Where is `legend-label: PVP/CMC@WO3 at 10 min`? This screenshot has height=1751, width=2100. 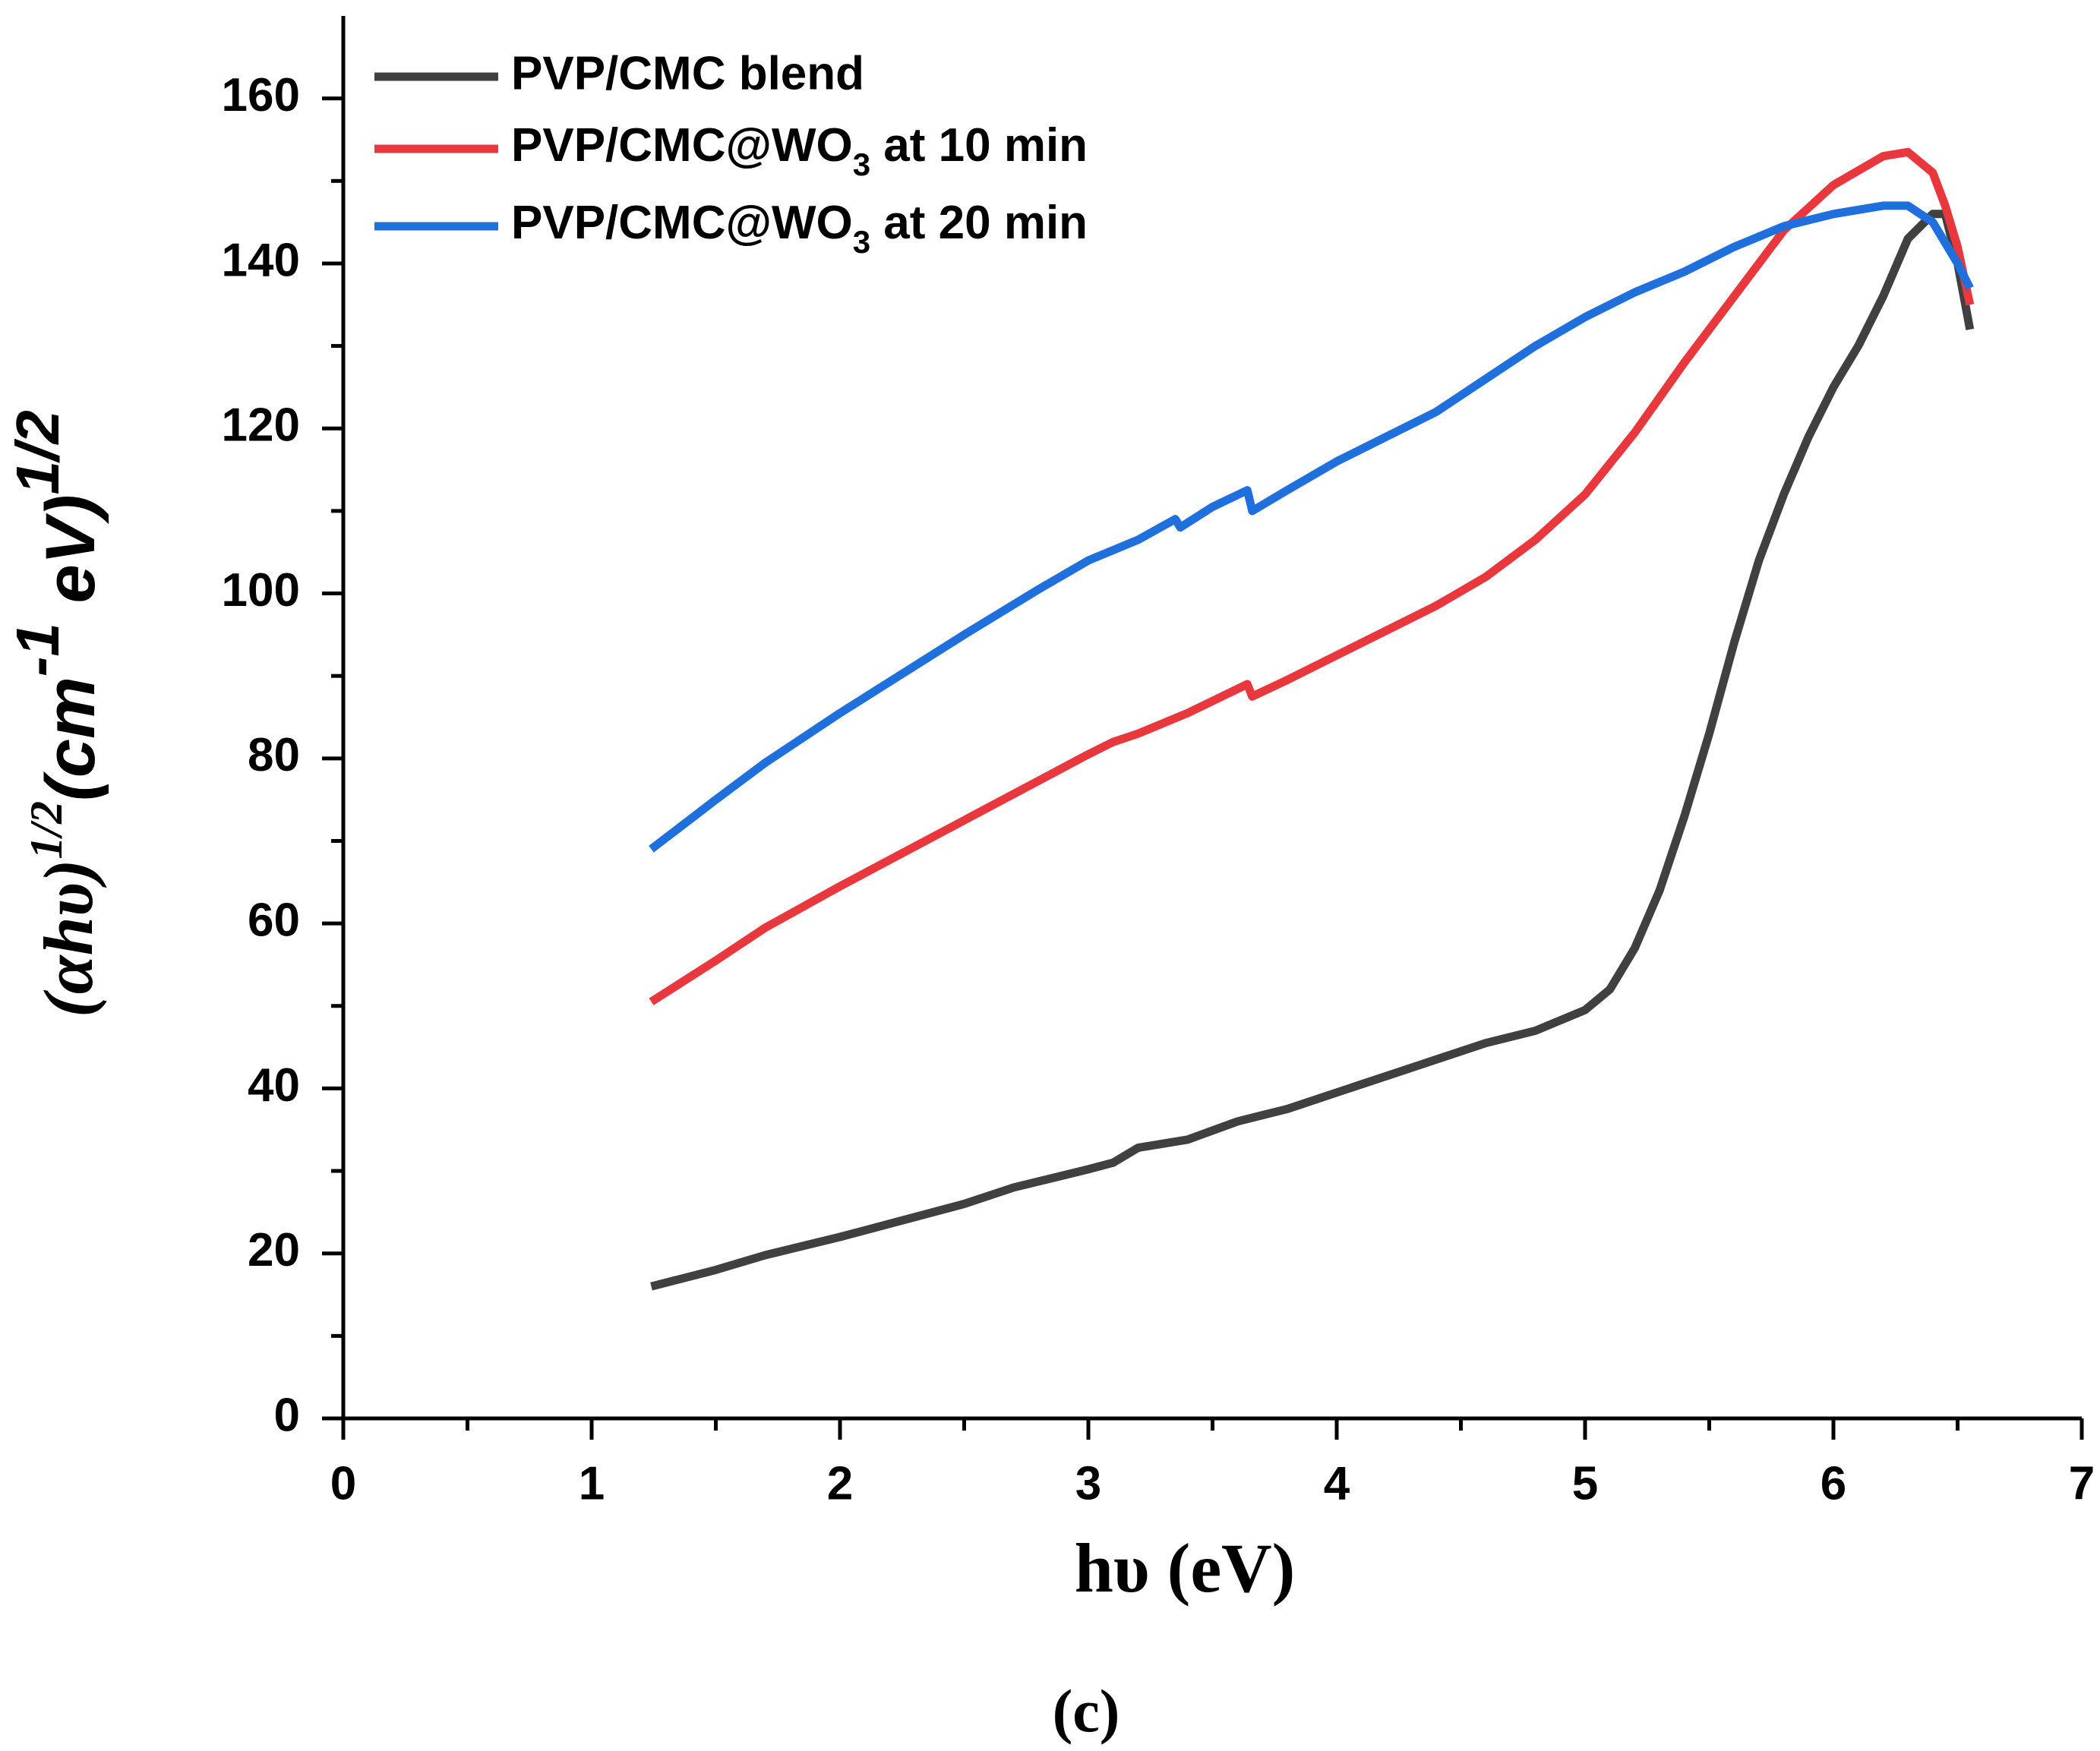
legend-label: PVP/CMC@WO3 at 10 min is located at coordinates (799, 150).